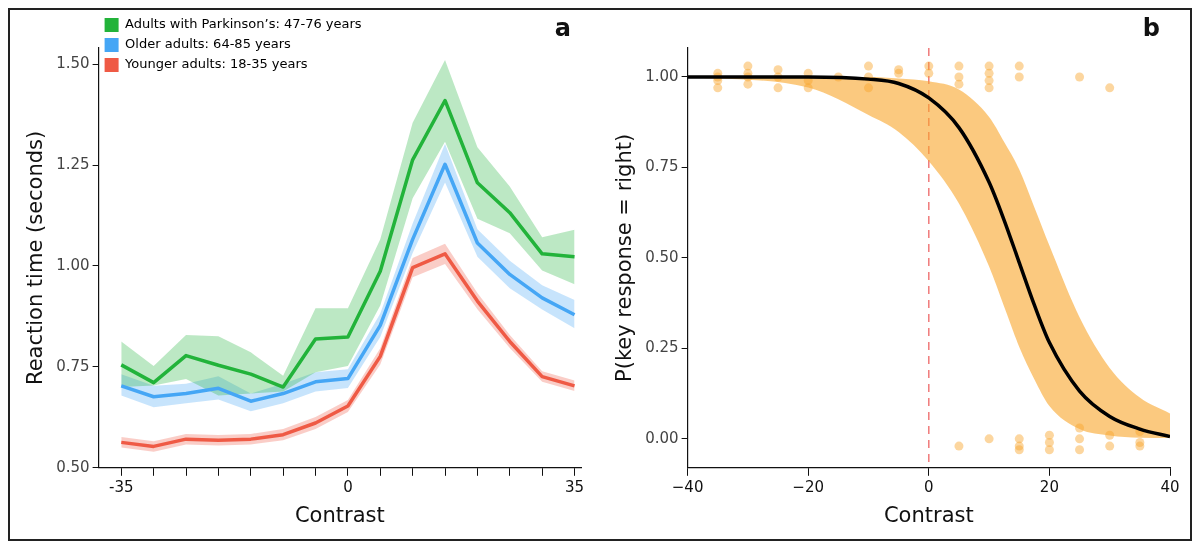  Describe the element at coordinates (216, 64) in the screenshot. I see `legend-label: Younger adults: 18-35 years` at that location.